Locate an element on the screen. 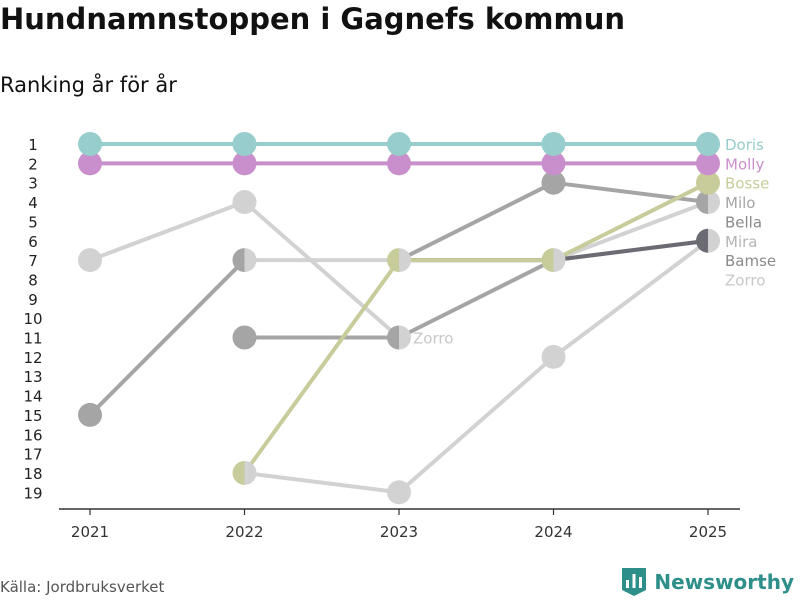 The image size is (800, 600). y-tick-label: 16 is located at coordinates (32, 435).